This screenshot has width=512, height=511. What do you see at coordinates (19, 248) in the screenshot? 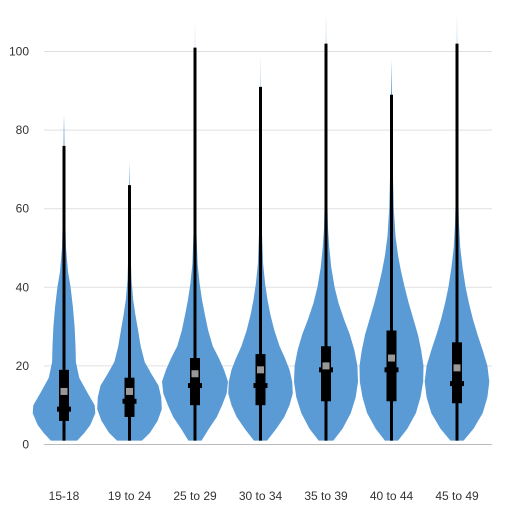
I see `y-axis-ticks: 0 20 40 60 80 100` at bounding box center [19, 248].